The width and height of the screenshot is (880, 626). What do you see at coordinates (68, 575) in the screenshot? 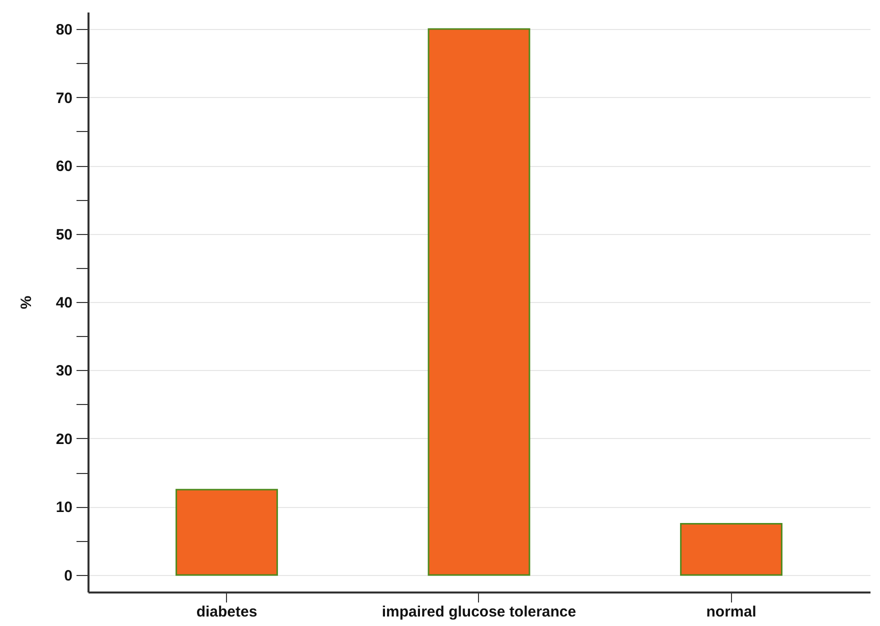
I see `y-tick-label: 0` at bounding box center [68, 575].